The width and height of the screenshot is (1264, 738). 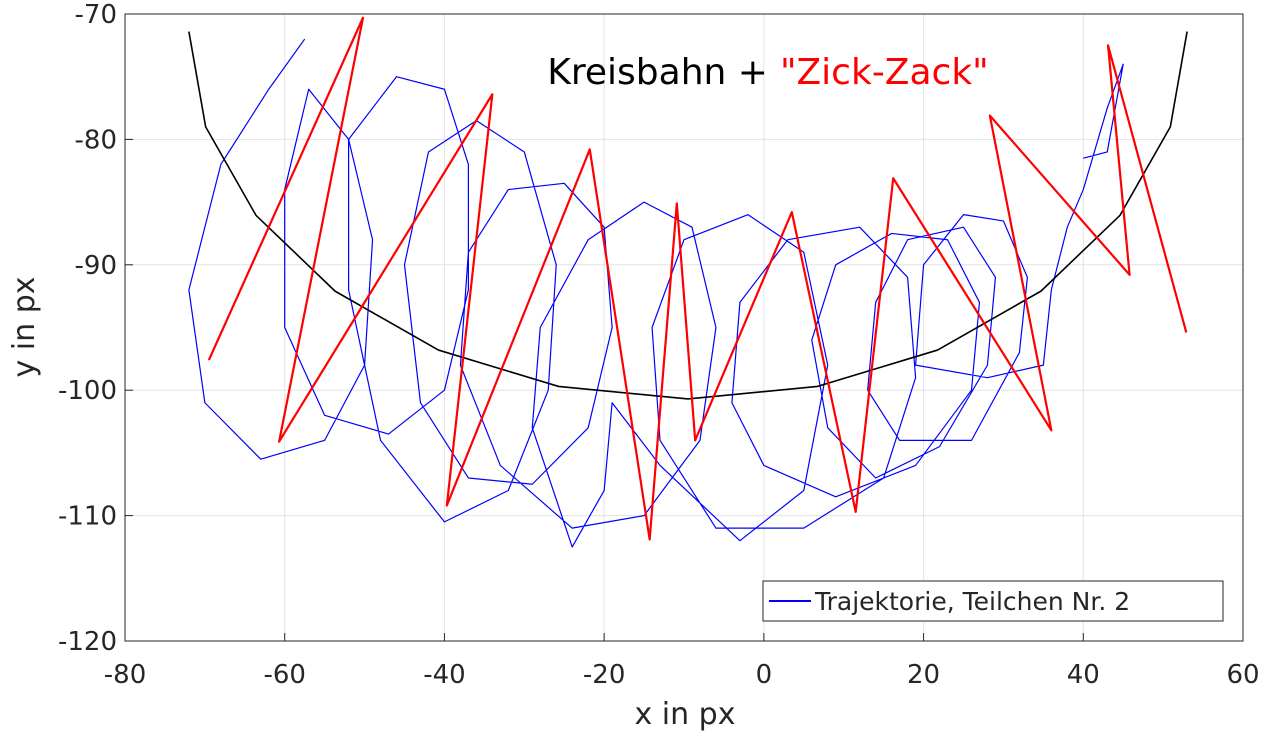 What do you see at coordinates (764, 675) in the screenshot?
I see `x-tick-label: 0` at bounding box center [764, 675].